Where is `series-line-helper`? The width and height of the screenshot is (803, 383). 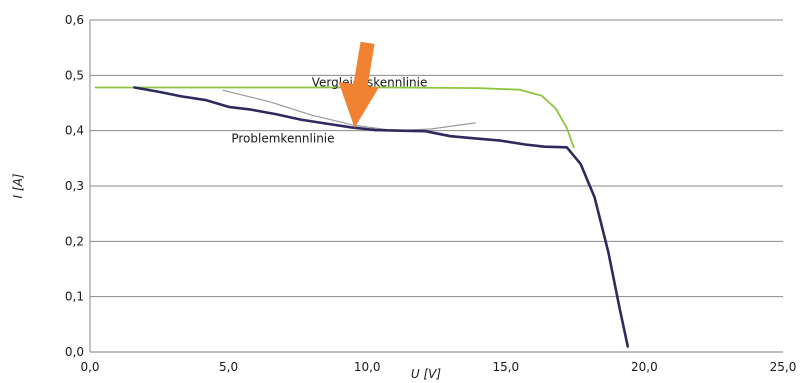
series-line-helper is located at coordinates (349, 110).